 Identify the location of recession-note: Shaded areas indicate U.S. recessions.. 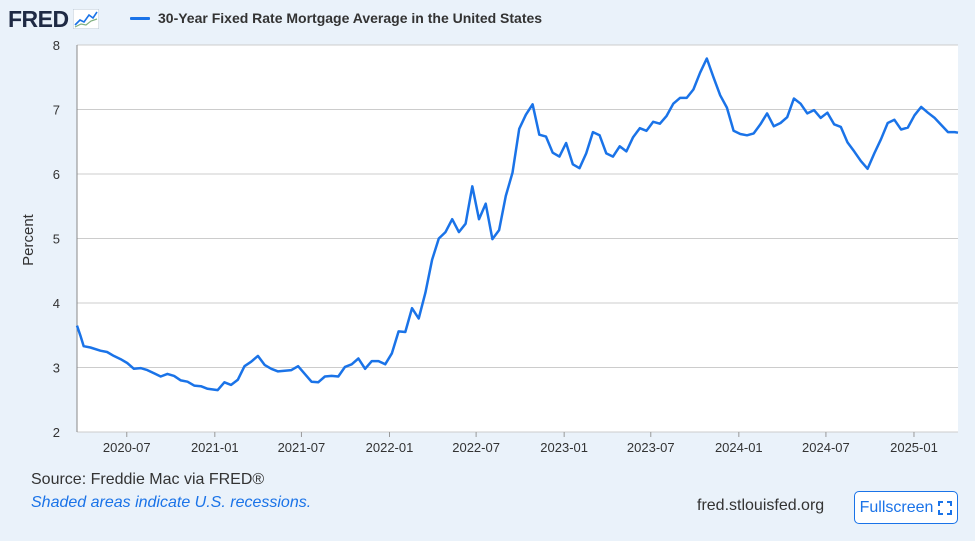
(171, 502).